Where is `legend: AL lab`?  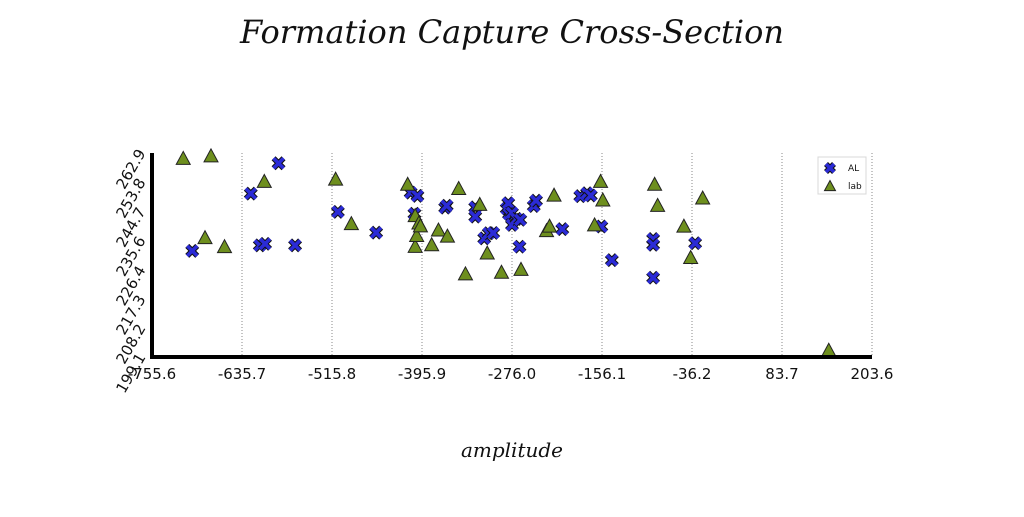 legend: AL lab is located at coordinates (842, 175).